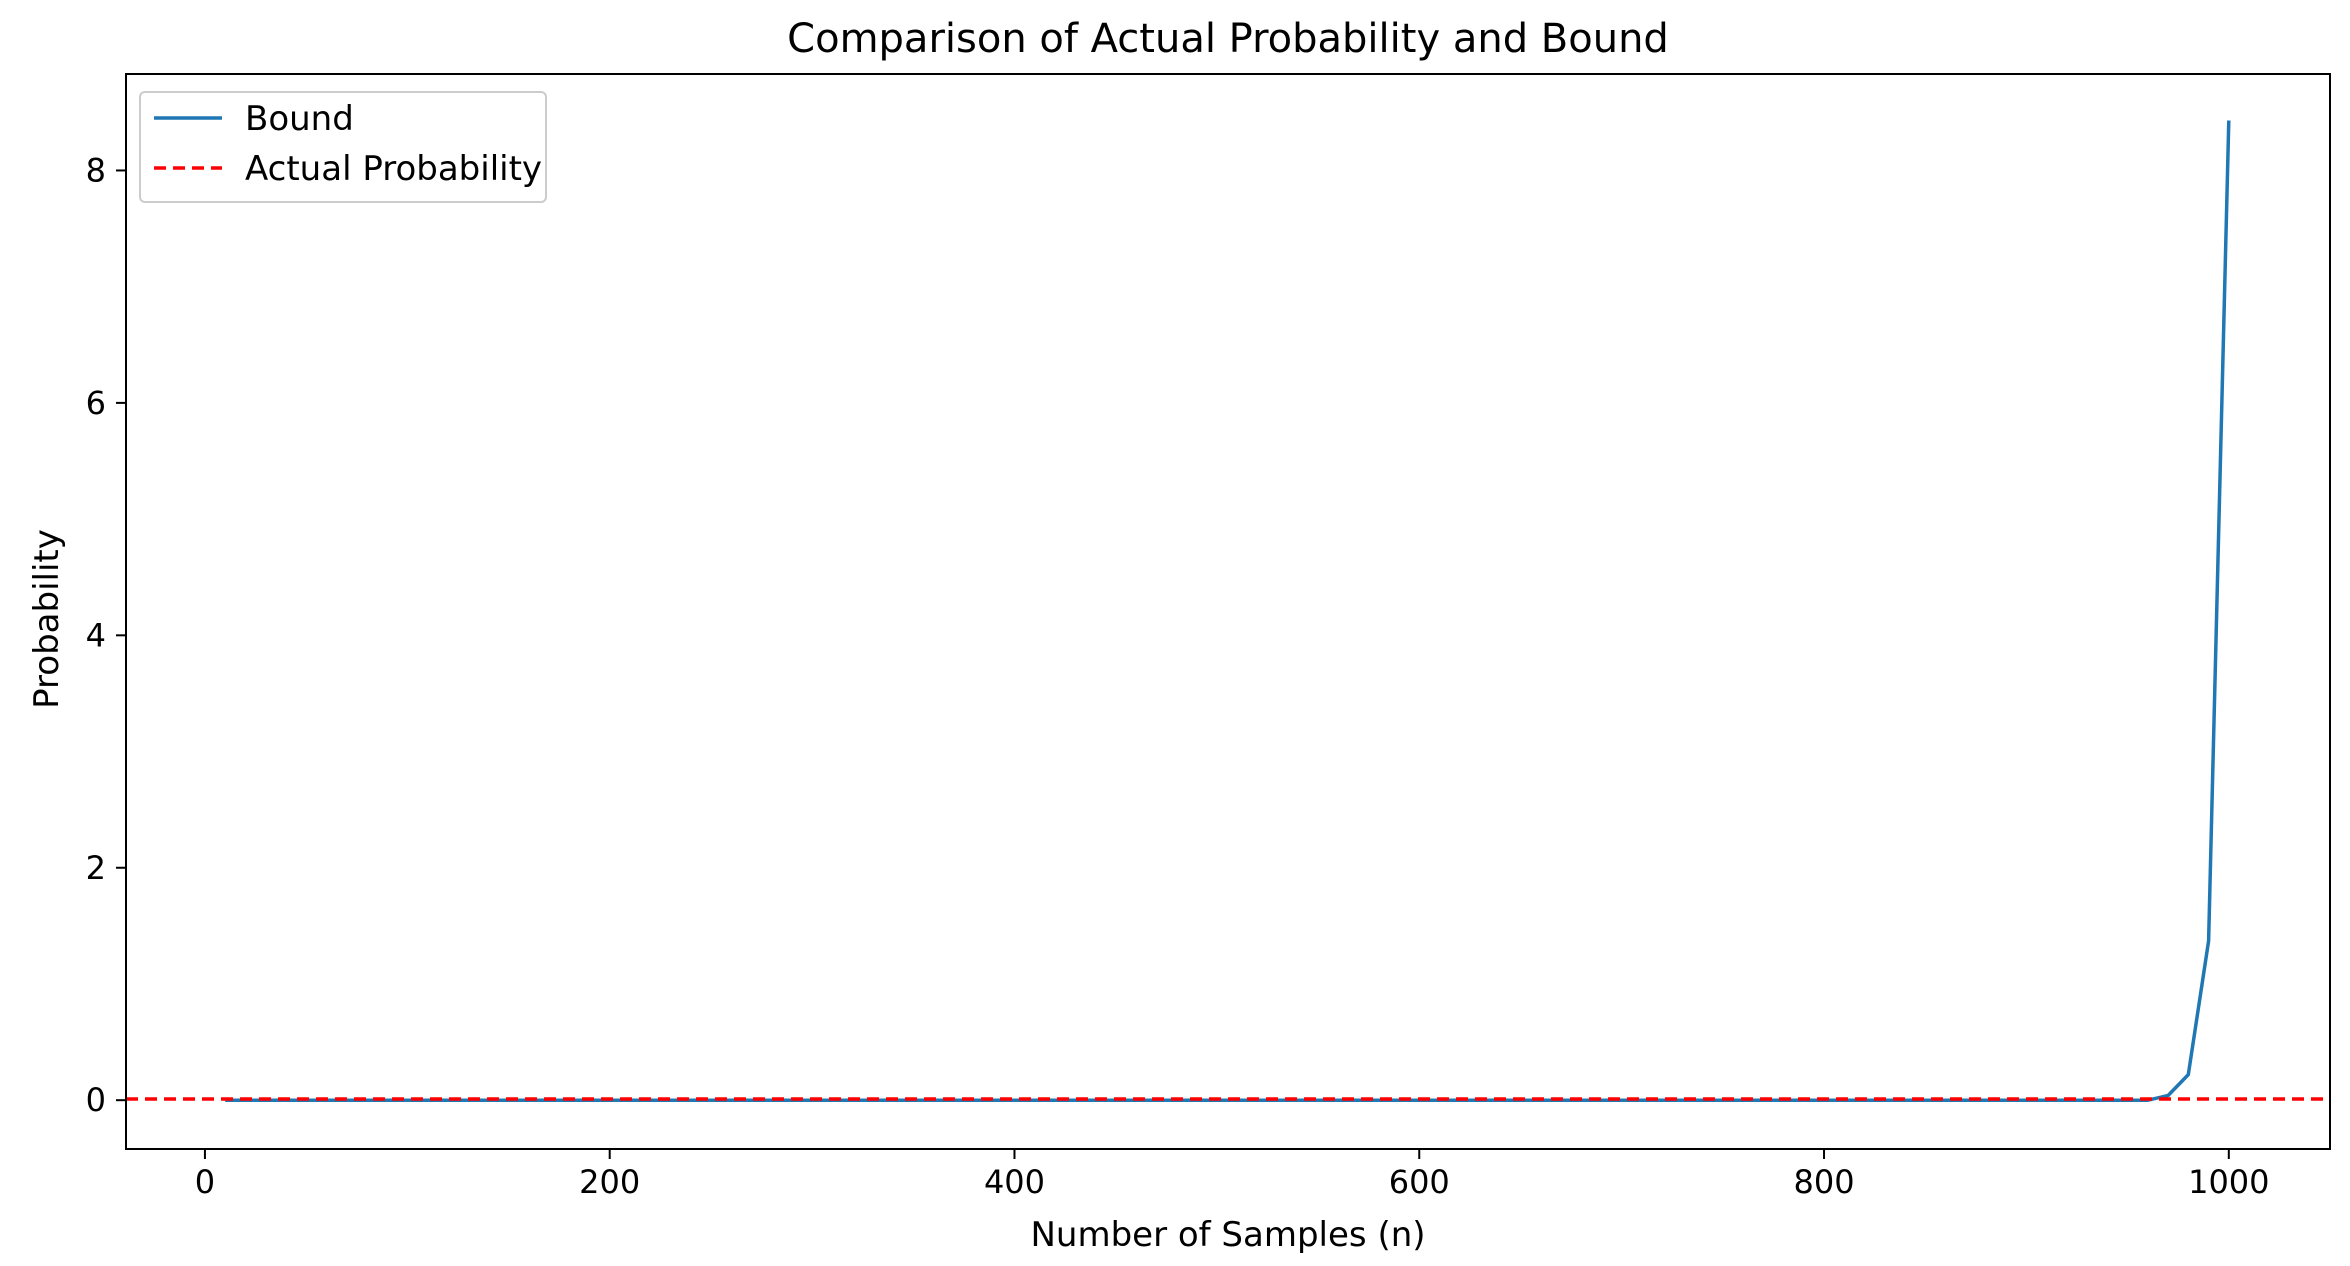 Image resolution: width=2350 pixels, height=1266 pixels. Describe the element at coordinates (96, 403) in the screenshot. I see `y-tick-label: 6` at that location.